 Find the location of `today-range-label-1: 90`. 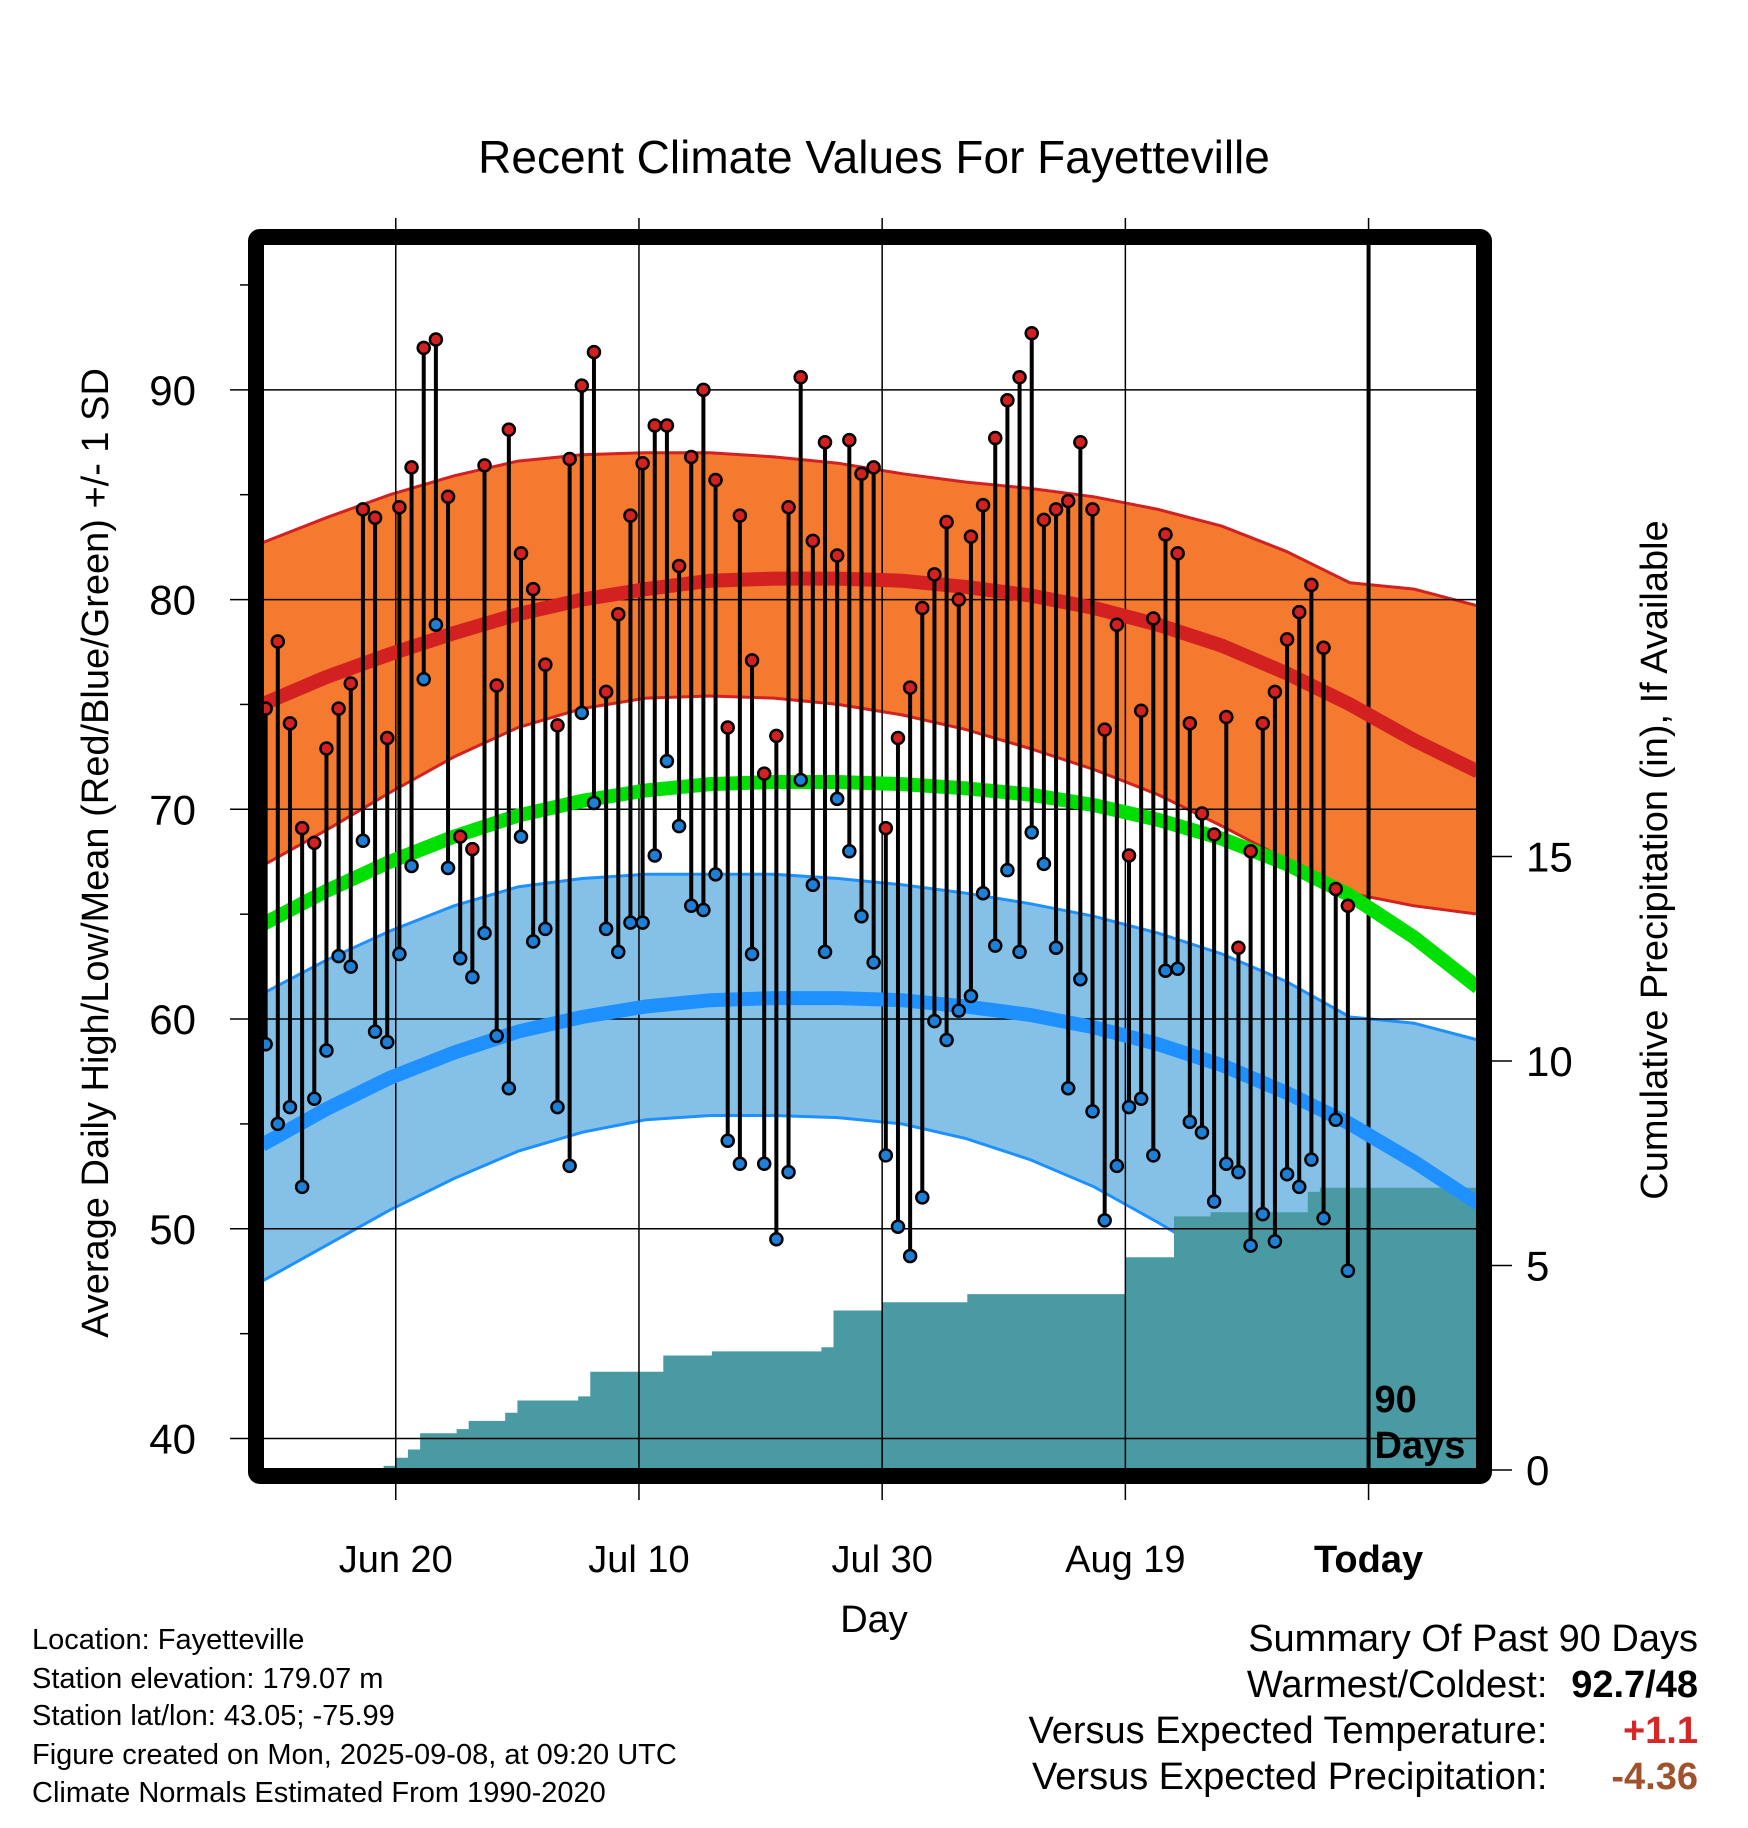

today-range-label-1: 90 is located at coordinates (1396, 1400).